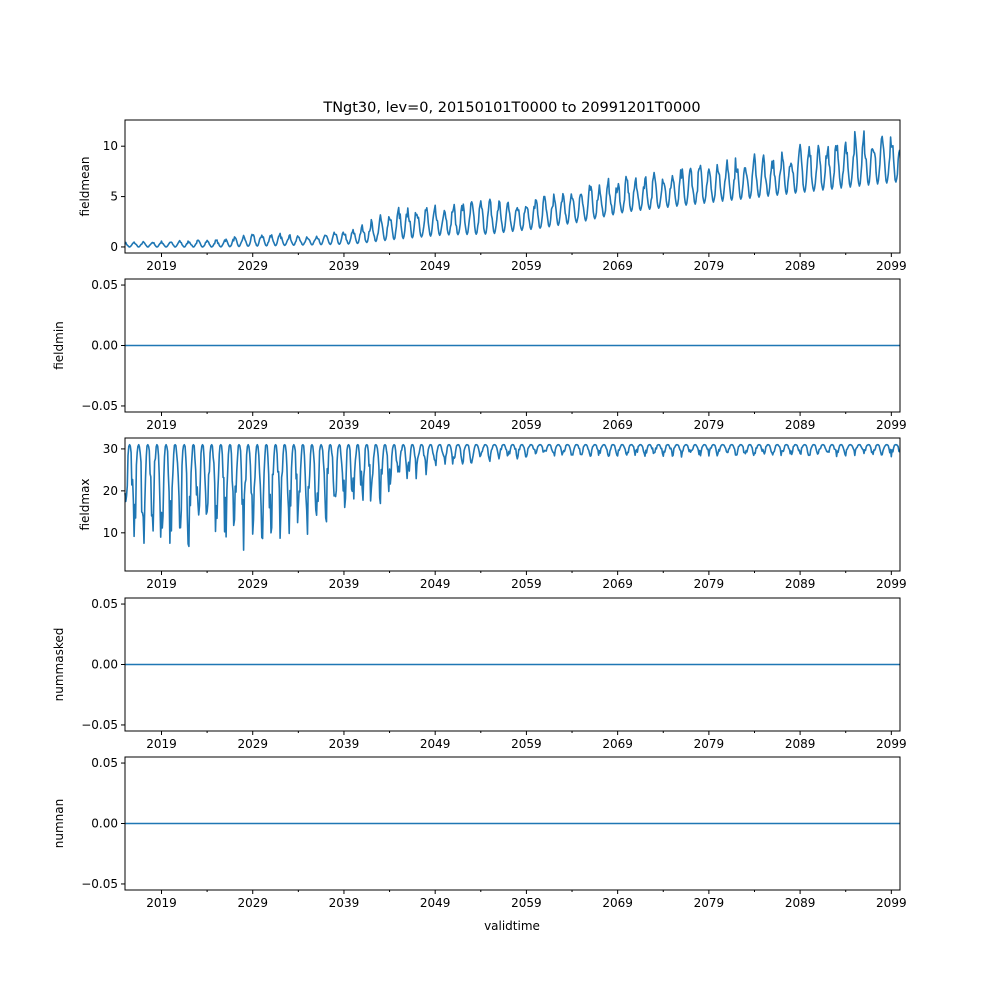 Image resolution: width=1000 pixels, height=1000 pixels. I want to click on y-axis-label: fieldmean, so click(85, 187).